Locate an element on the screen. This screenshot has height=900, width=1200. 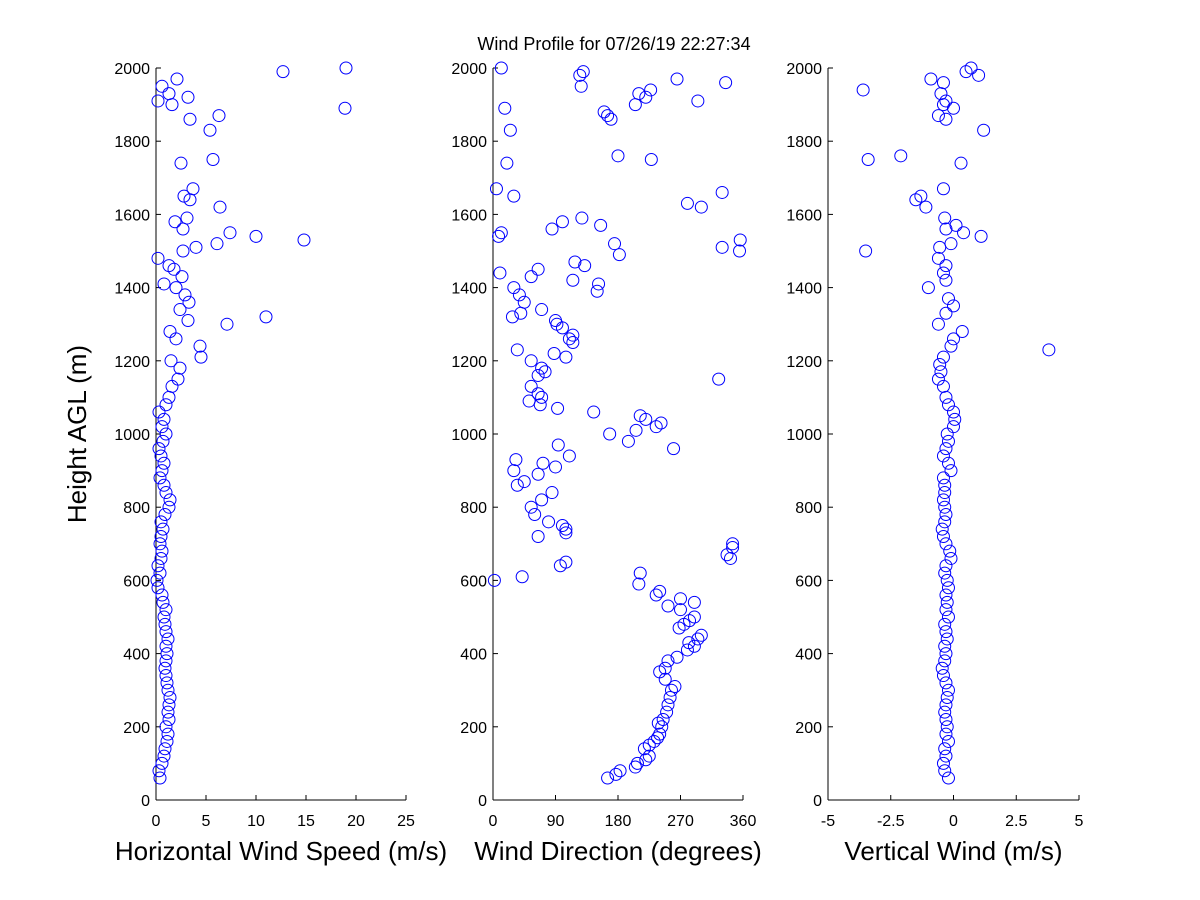
y-tick-label: 1200 is located at coordinates (804, 362).